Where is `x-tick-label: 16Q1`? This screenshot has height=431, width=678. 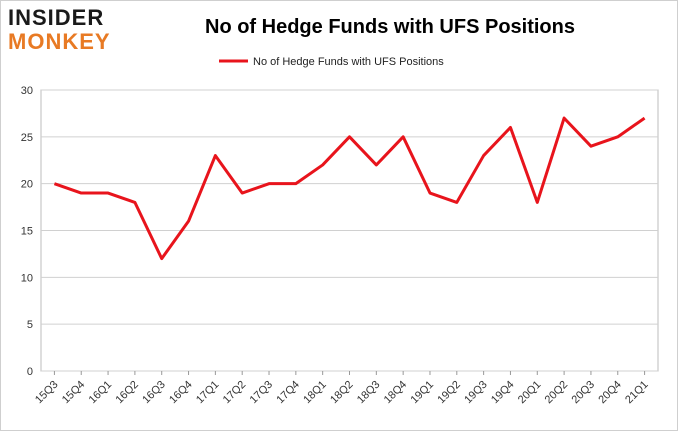
x-tick-label: 16Q1 is located at coordinates (101, 393).